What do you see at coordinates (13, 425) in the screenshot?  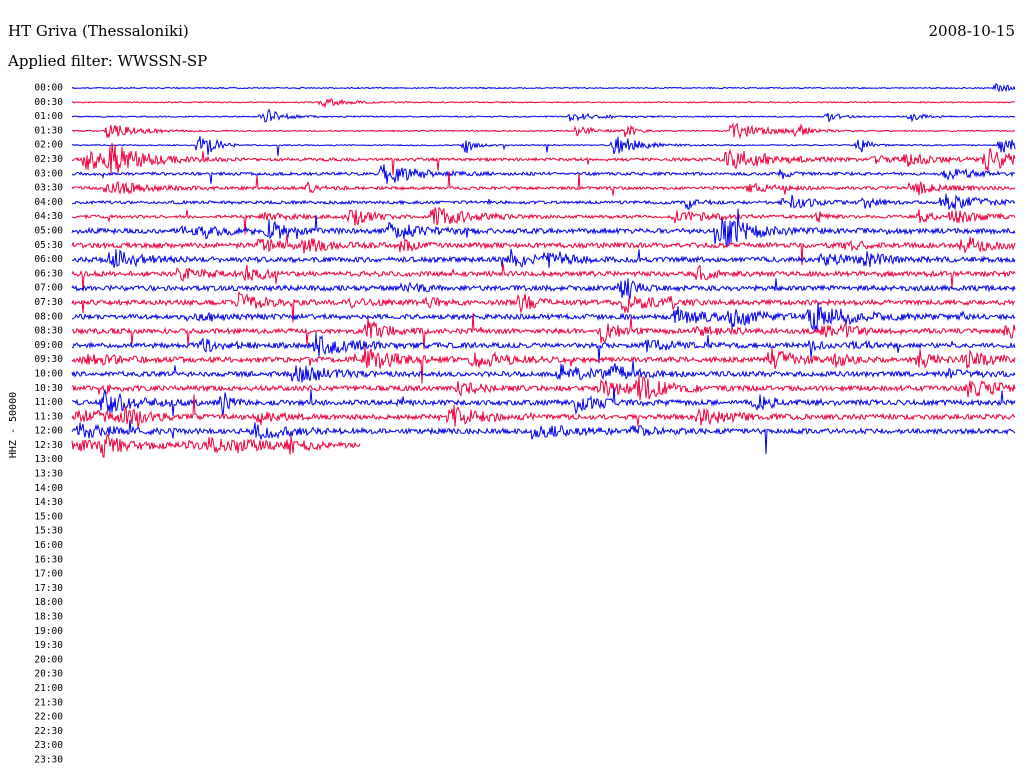 I see `channel-label: HHZ - 50000` at bounding box center [13, 425].